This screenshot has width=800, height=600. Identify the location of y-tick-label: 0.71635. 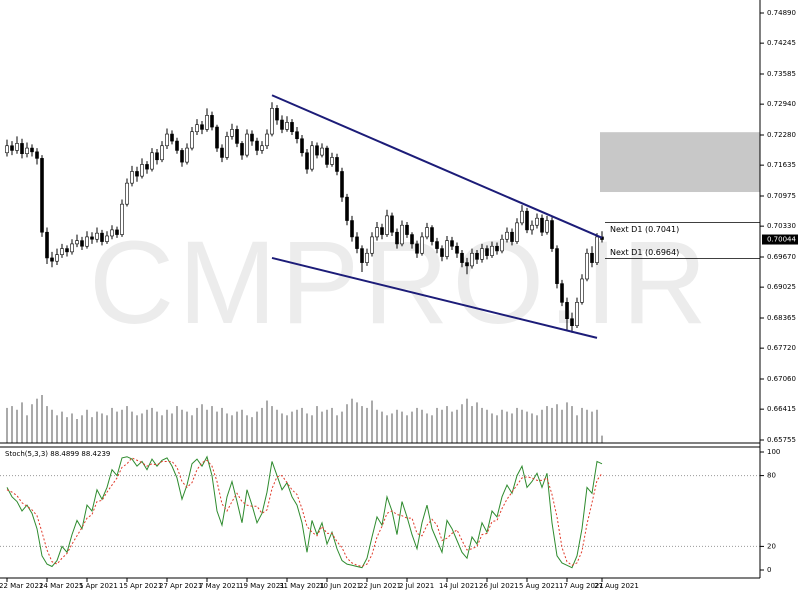
(781, 165).